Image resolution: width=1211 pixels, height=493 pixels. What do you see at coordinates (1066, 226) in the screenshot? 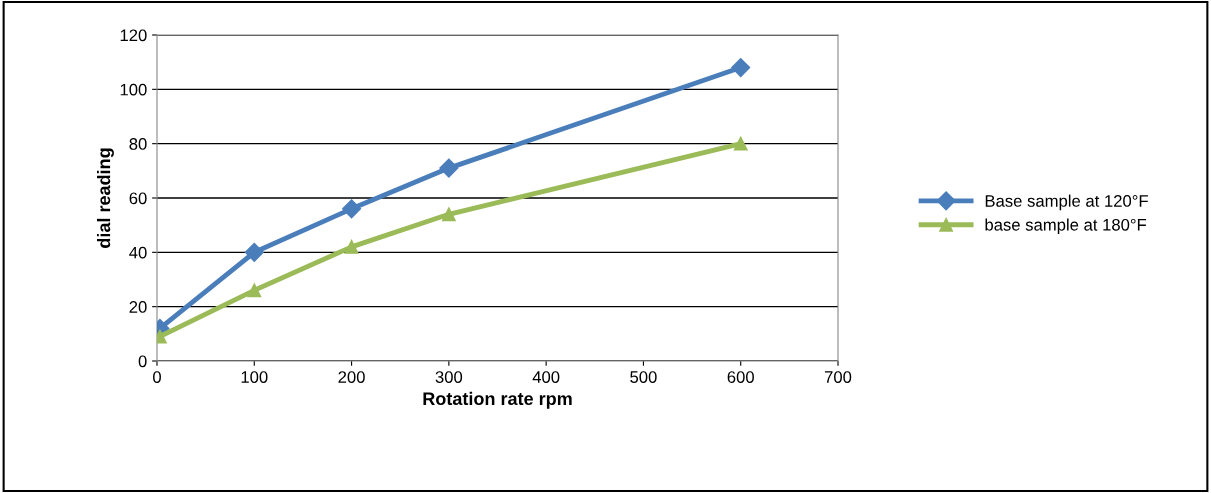
I see `legend-label: base sample at 180°F` at bounding box center [1066, 226].